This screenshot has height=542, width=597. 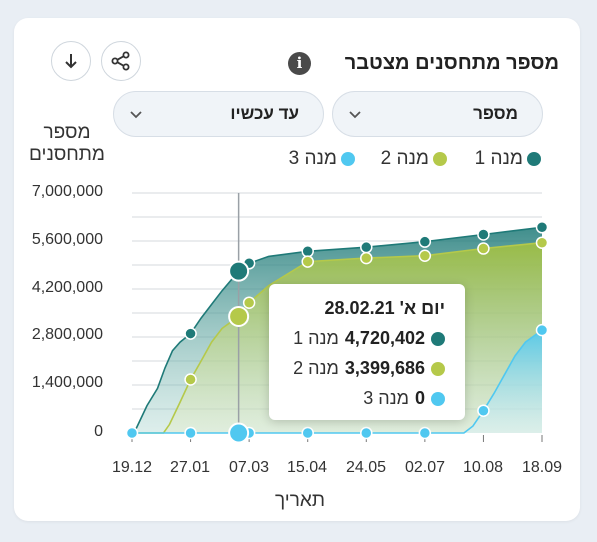 I want to click on tooltip-series-name: מנה 2, so click(x=316, y=368).